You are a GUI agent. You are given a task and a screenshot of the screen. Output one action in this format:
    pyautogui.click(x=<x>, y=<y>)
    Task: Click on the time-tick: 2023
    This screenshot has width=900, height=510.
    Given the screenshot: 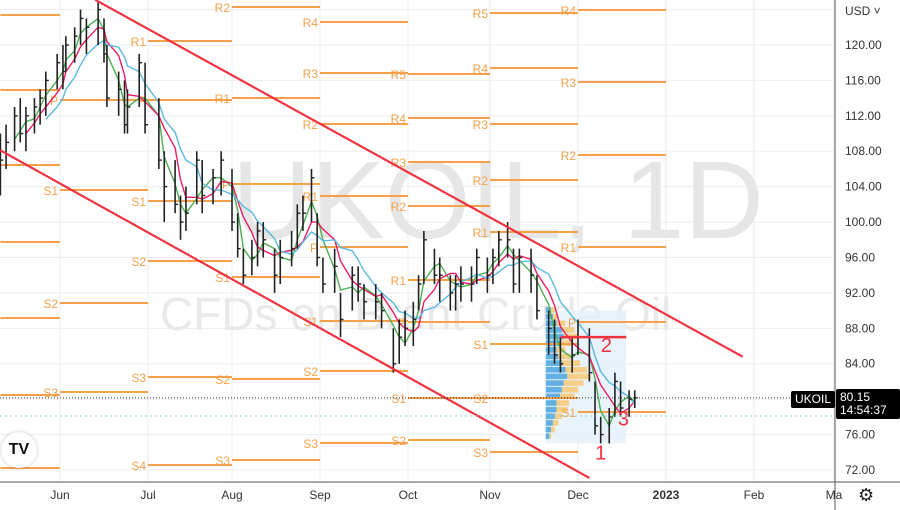 What is the action you would take?
    pyautogui.click(x=666, y=495)
    